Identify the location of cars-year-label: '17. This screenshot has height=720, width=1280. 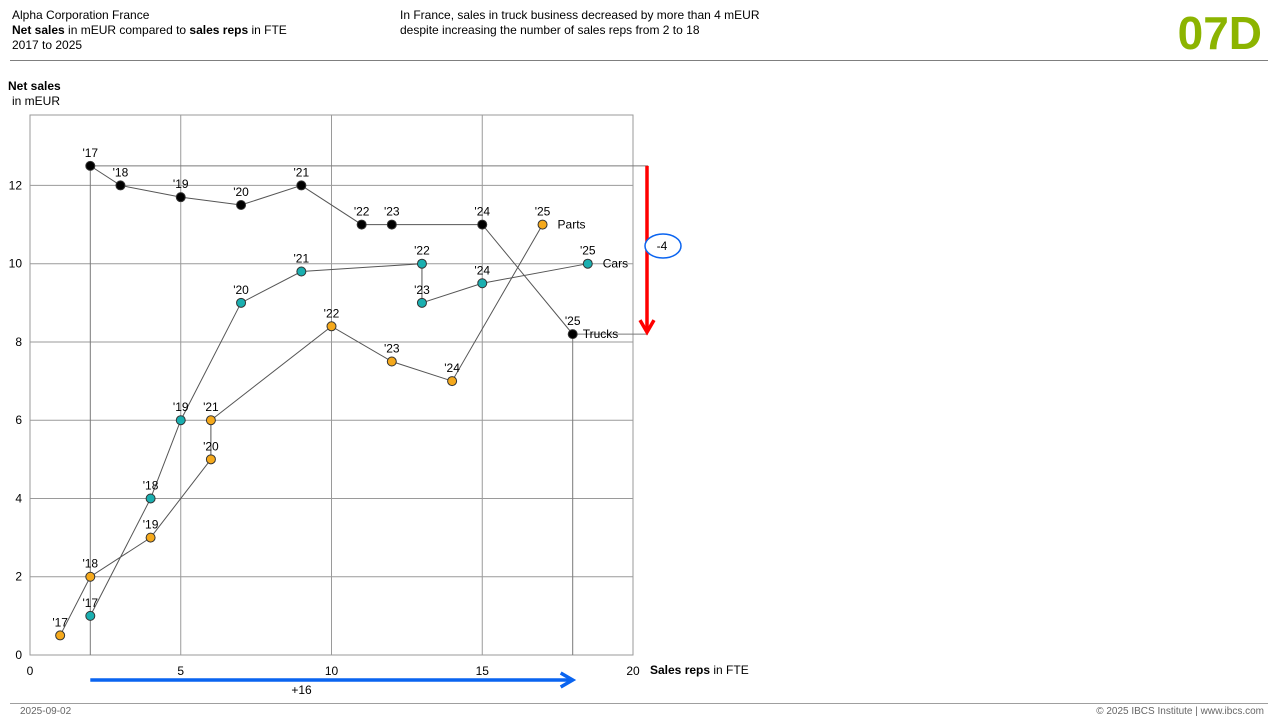
(90, 603).